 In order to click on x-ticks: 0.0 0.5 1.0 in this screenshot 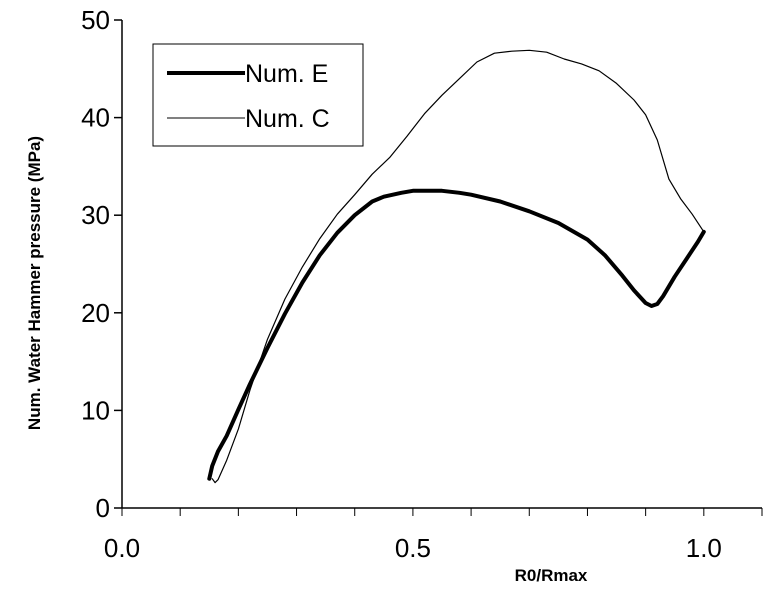, I will do `click(433, 535)`.